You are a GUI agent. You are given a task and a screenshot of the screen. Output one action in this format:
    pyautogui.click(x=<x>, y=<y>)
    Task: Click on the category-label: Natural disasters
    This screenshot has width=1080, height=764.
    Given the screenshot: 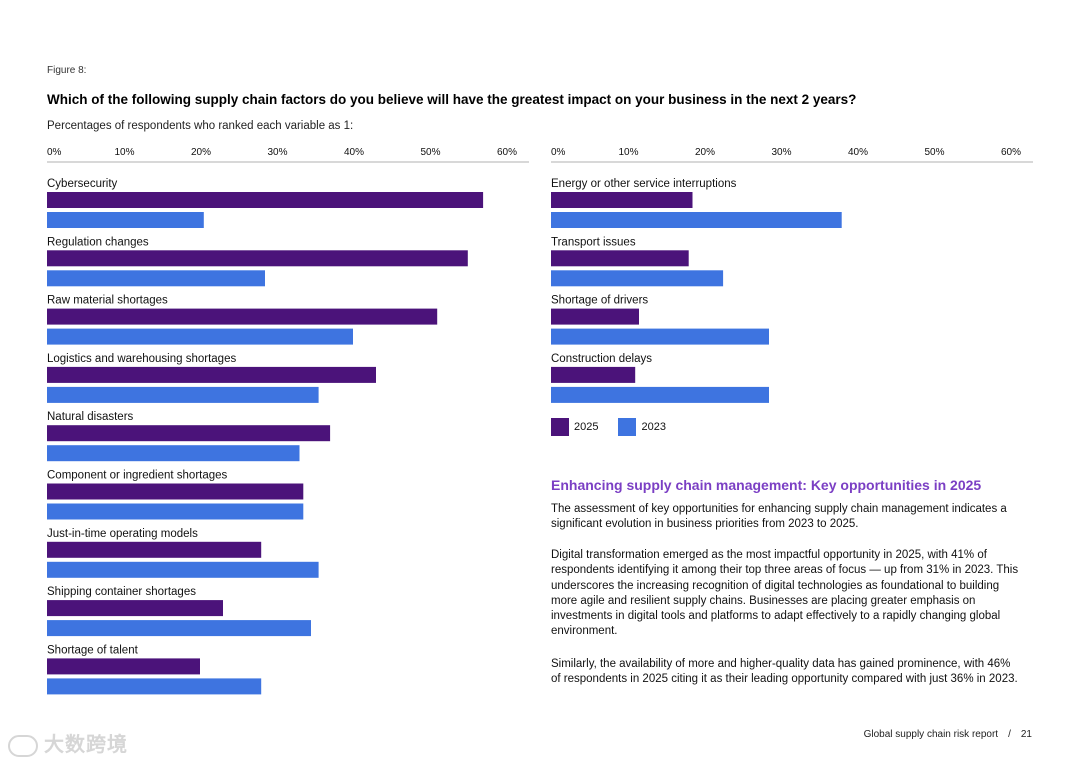 What is the action you would take?
    pyautogui.click(x=90, y=417)
    